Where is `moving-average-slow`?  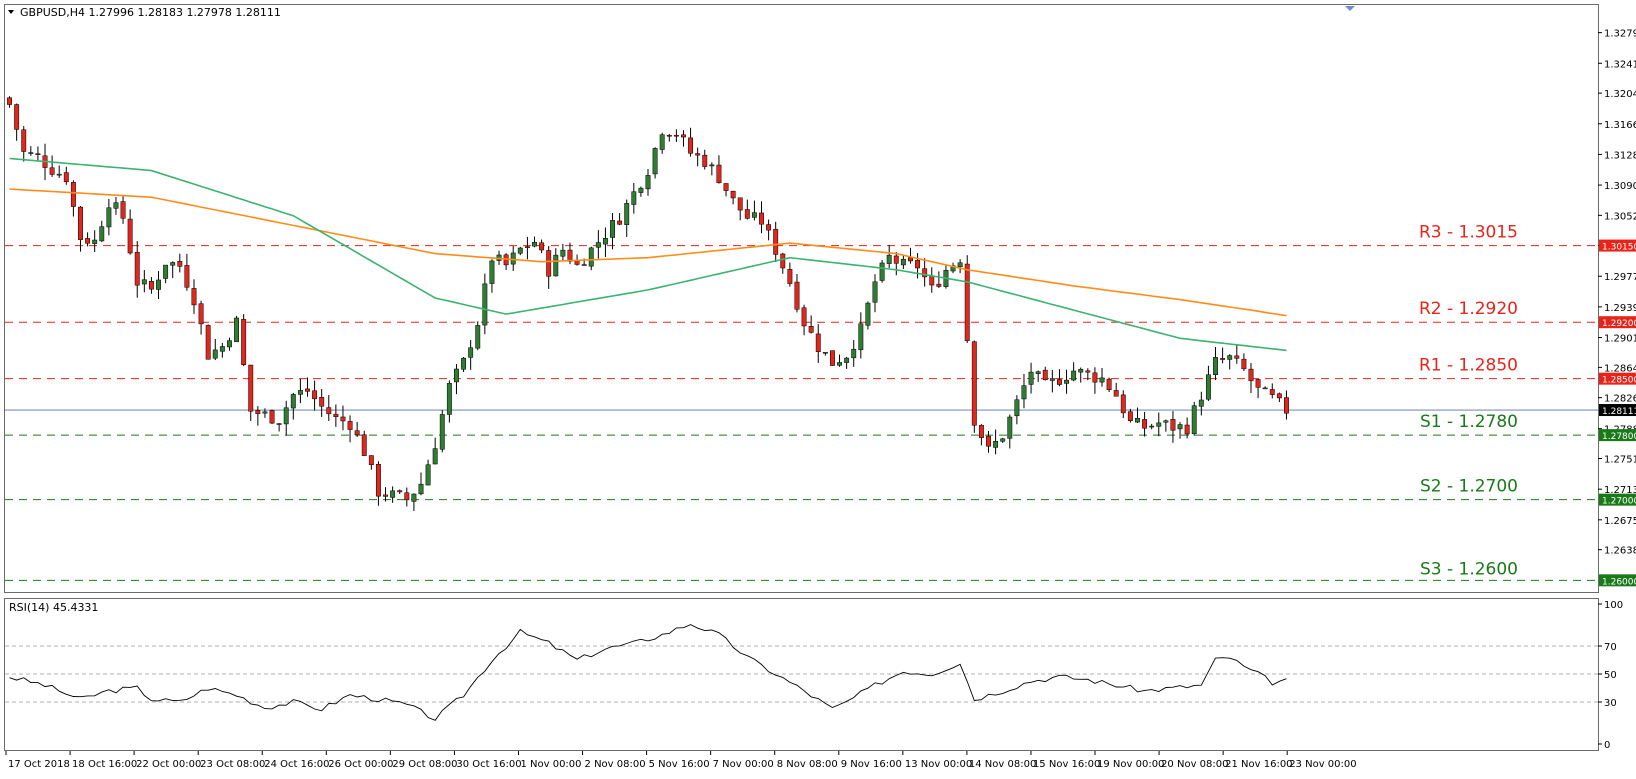
moving-average-slow is located at coordinates (648, 252).